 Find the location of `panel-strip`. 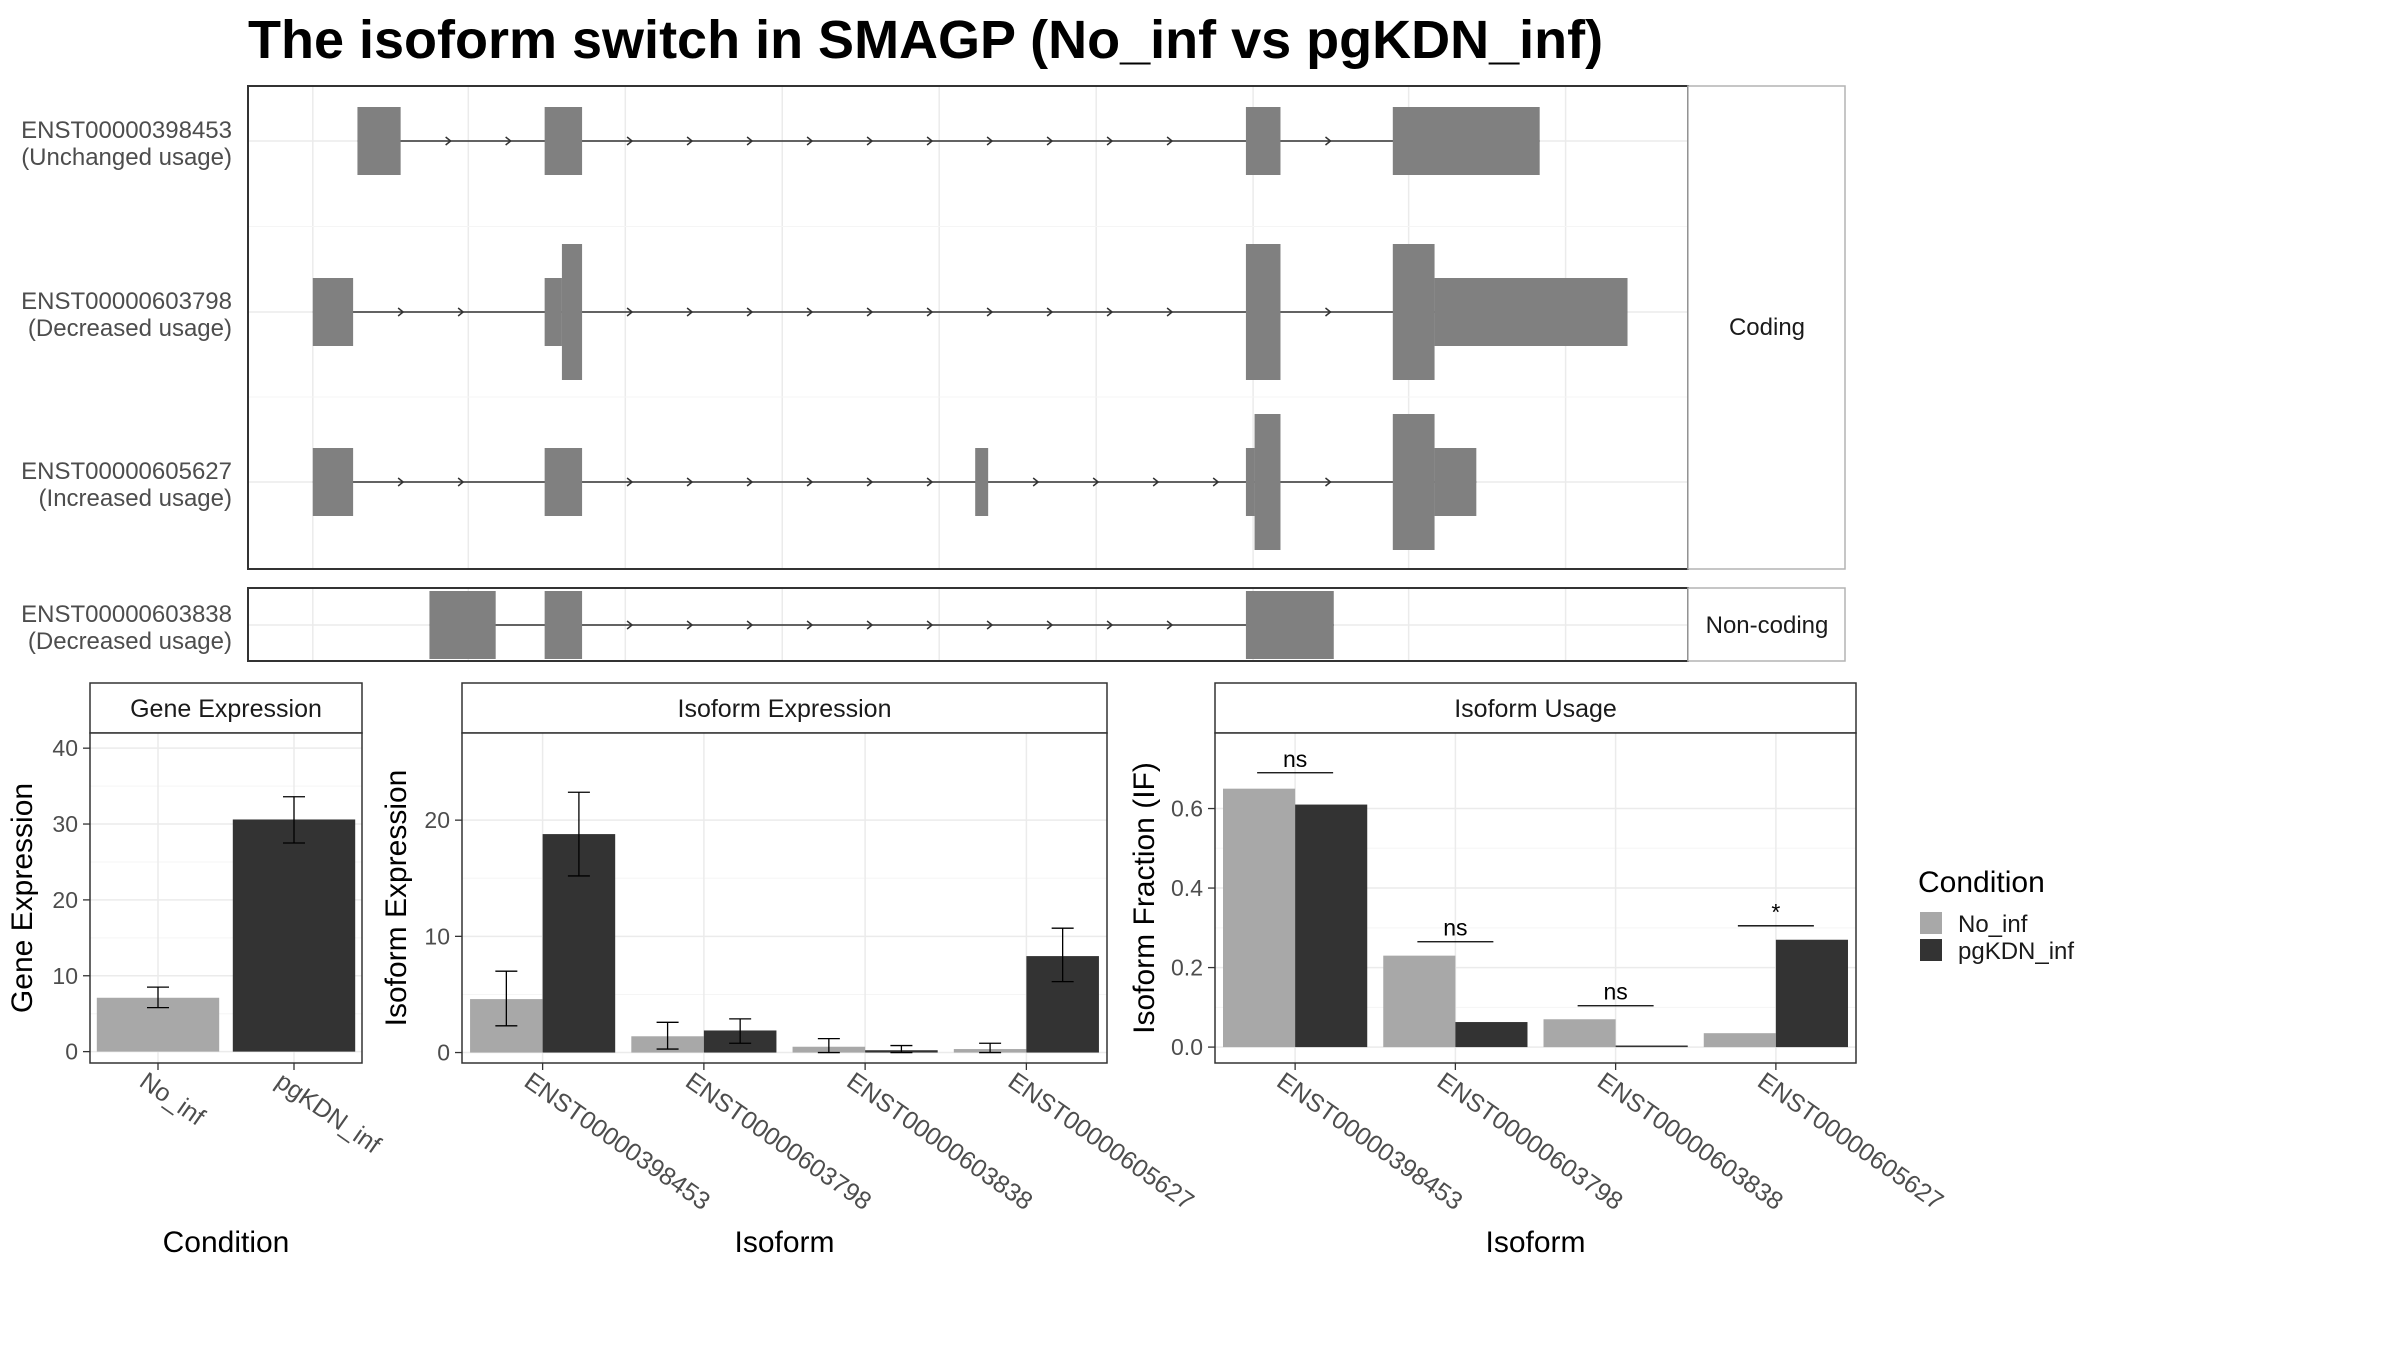

panel-strip is located at coordinates (226, 708).